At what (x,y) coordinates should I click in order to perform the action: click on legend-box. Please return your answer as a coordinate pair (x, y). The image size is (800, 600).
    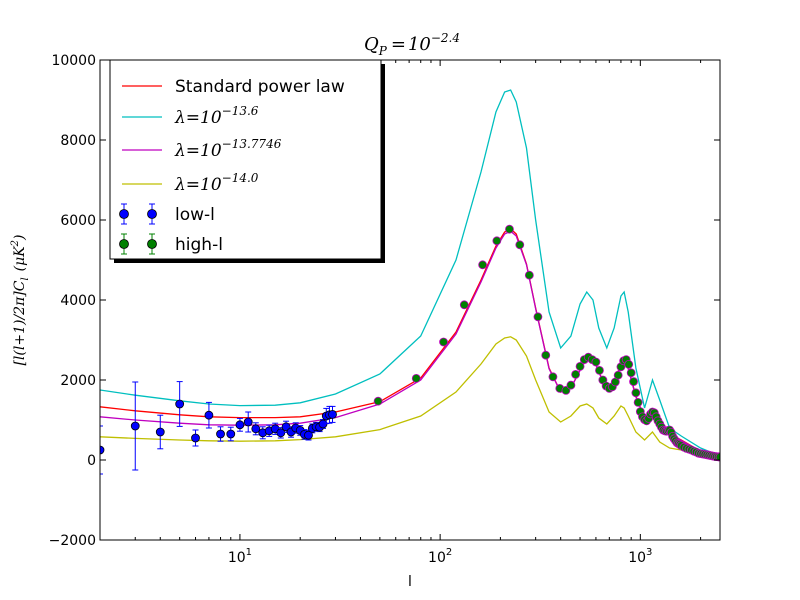
    Looking at the image, I should click on (245, 159).